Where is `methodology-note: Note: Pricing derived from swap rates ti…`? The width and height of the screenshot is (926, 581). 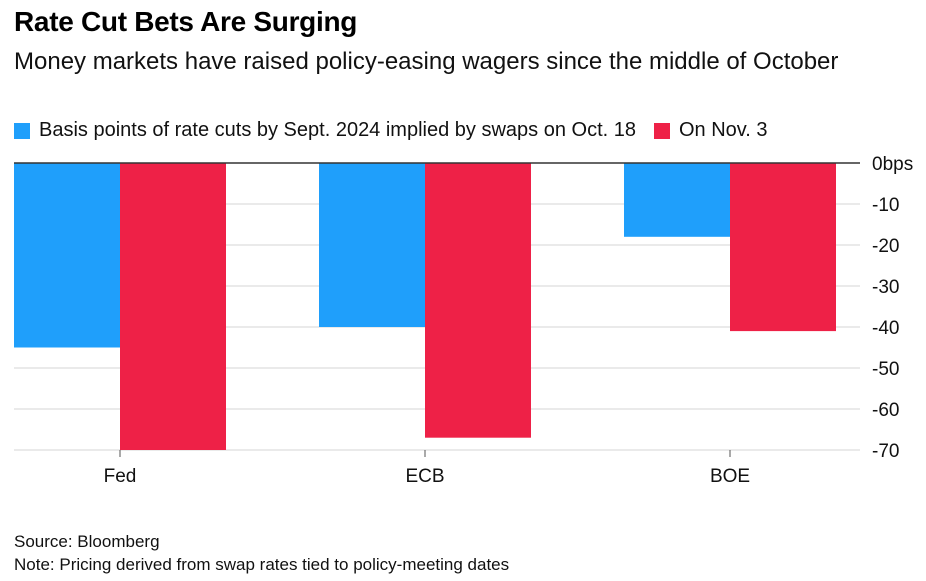 methodology-note: Note: Pricing derived from swap rates ti… is located at coordinates (262, 564).